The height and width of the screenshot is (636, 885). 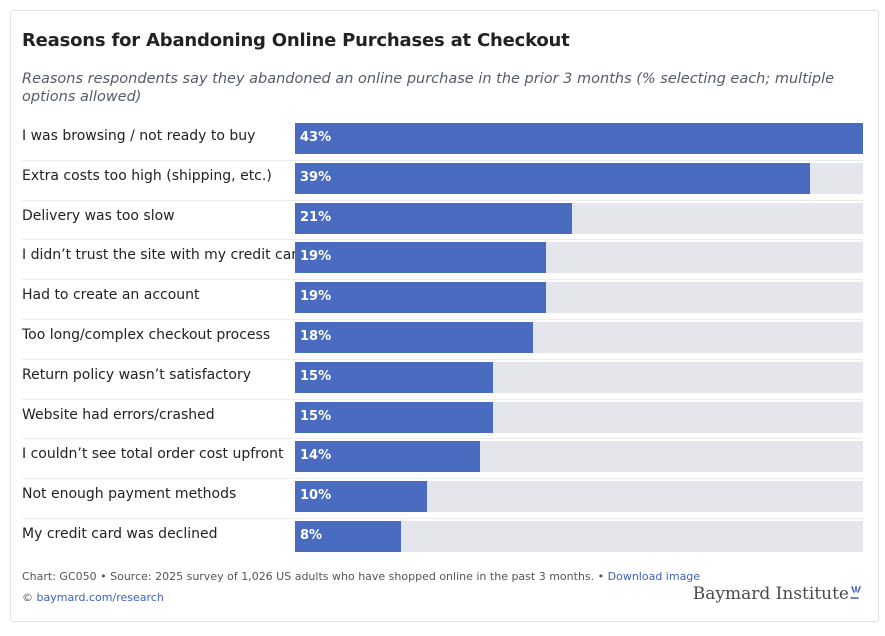 I want to click on bar-value-label: 21%, so click(x=316, y=217).